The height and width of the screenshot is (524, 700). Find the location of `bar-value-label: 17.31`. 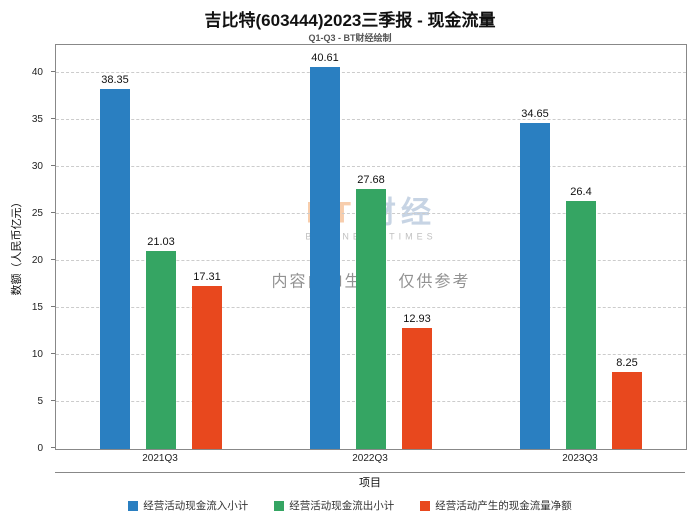

bar-value-label: 17.31 is located at coordinates (207, 277).